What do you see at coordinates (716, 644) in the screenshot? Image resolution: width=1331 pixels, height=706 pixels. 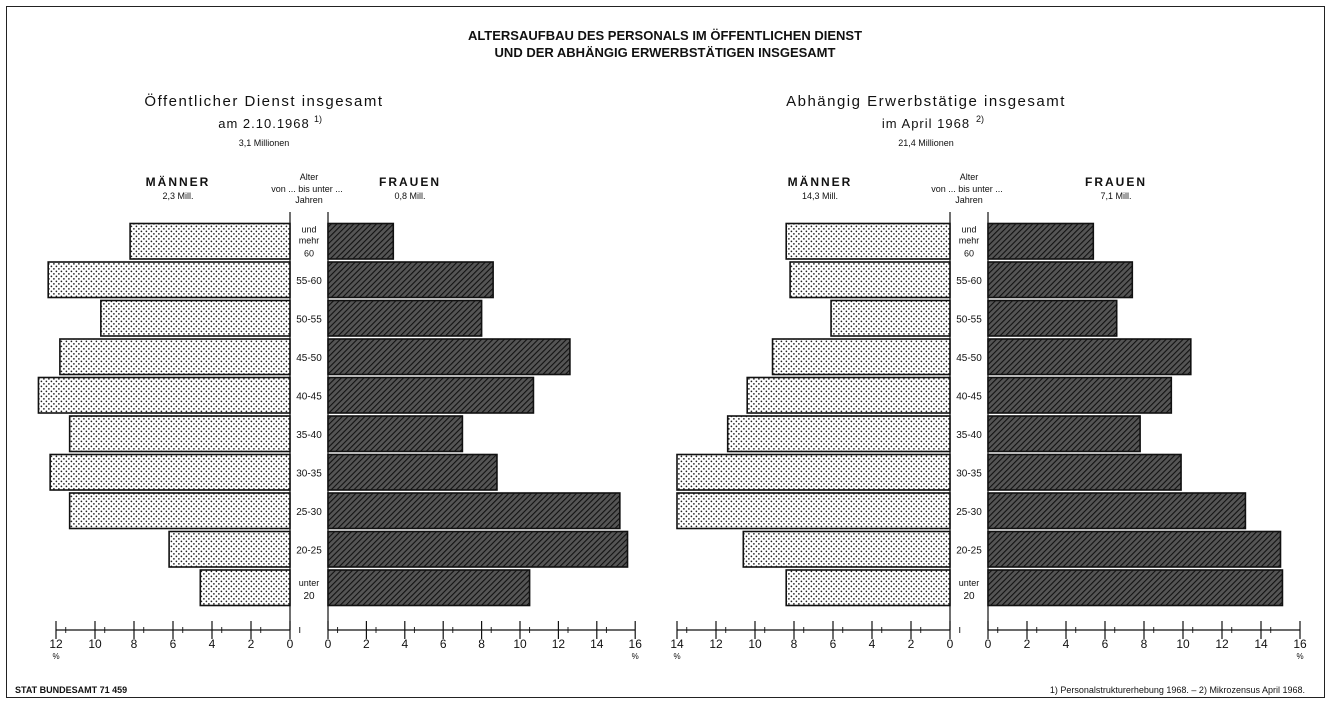 I see `x-tick-label-left: 12` at bounding box center [716, 644].